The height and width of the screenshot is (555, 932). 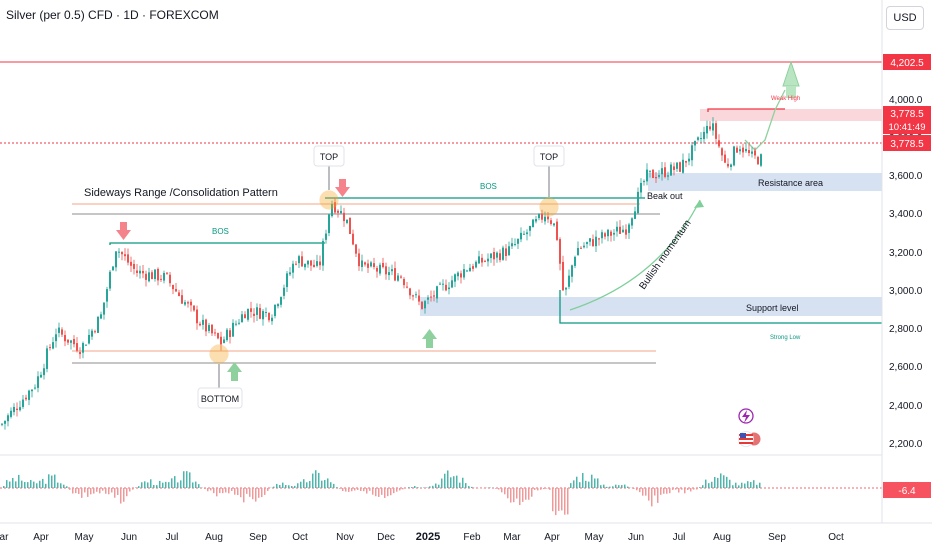 I want to click on currency-button: USD, so click(x=905, y=18).